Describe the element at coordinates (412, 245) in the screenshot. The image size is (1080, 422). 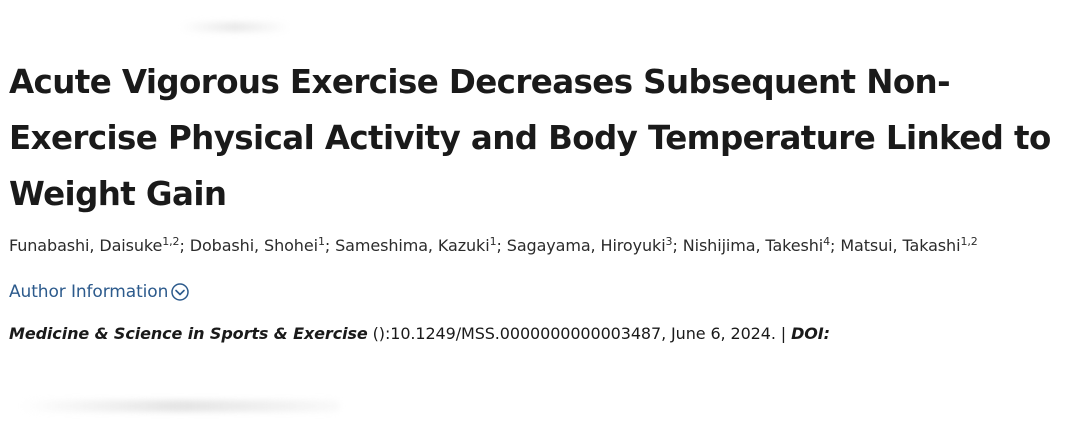
I see `author-name: Sameshima, Kazuki` at that location.